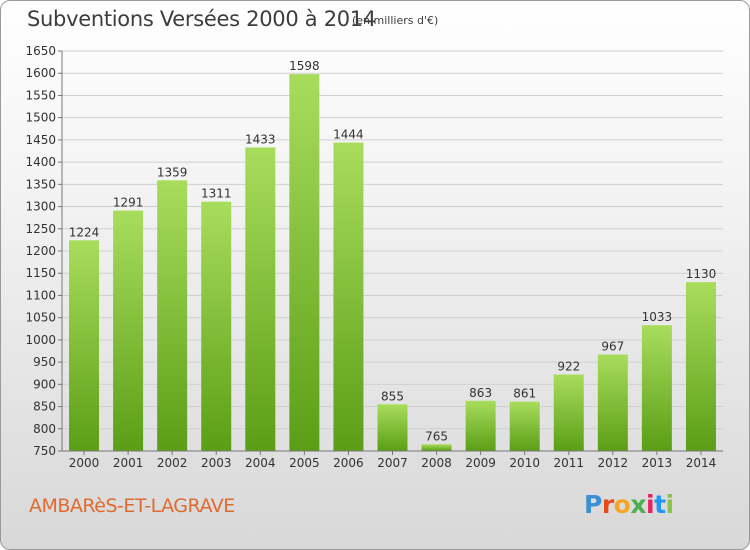 The height and width of the screenshot is (550, 750). I want to click on logo-letter: t, so click(660, 504).